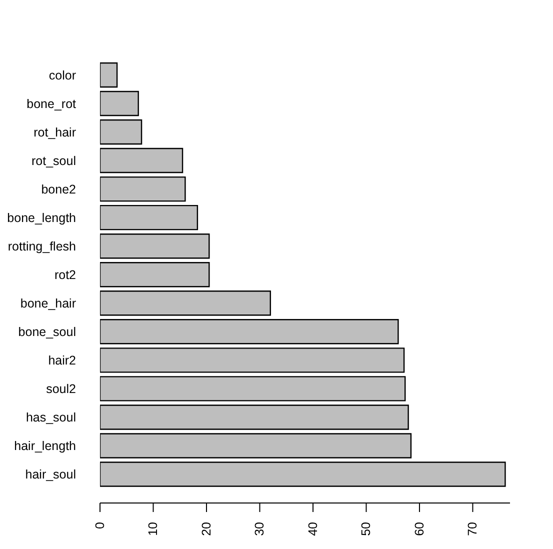  I want to click on y-tick-label: bone_hair, so click(48, 303).